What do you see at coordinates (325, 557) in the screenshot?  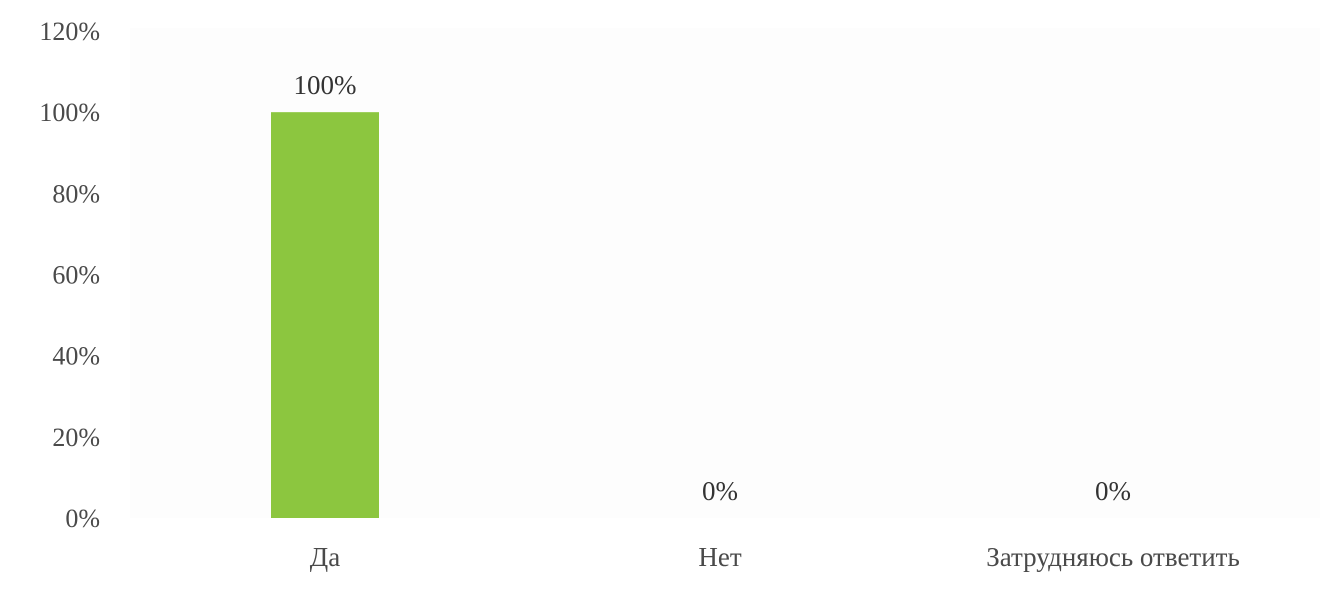 I see `x-category-label: Да` at bounding box center [325, 557].